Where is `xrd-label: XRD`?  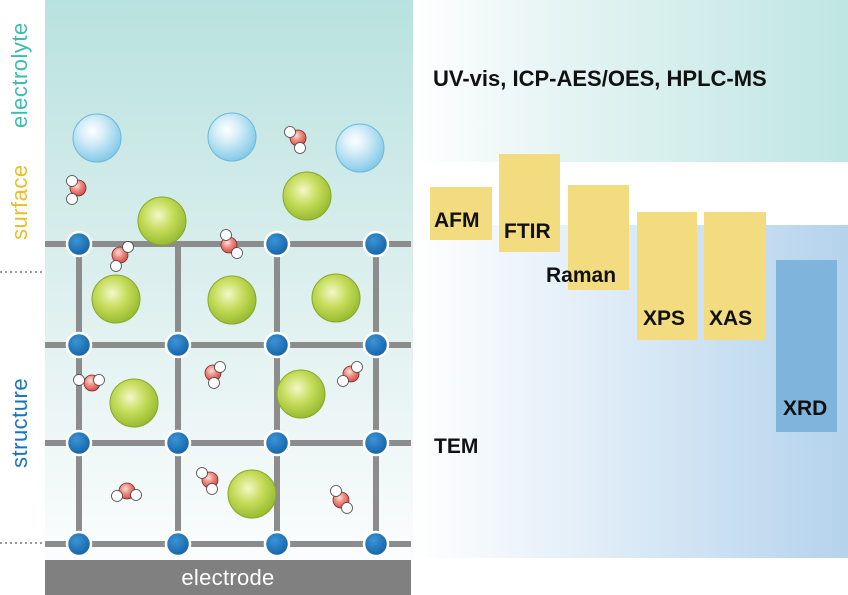
xrd-label: XRD is located at coordinates (805, 408).